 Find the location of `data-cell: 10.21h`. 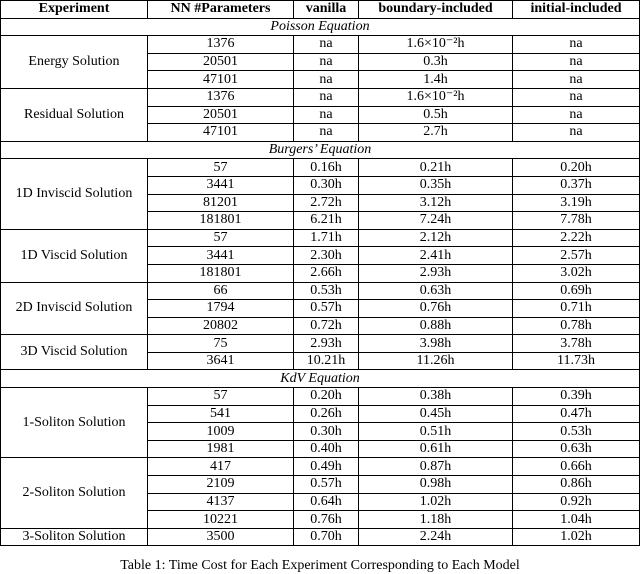

data-cell: 10.21h is located at coordinates (326, 361).